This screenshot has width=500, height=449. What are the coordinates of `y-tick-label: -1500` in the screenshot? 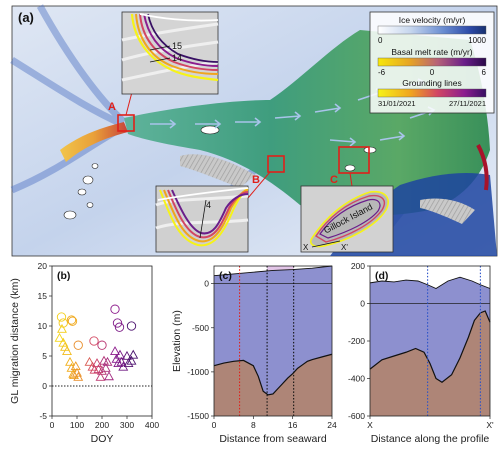 It's located at (198, 416).